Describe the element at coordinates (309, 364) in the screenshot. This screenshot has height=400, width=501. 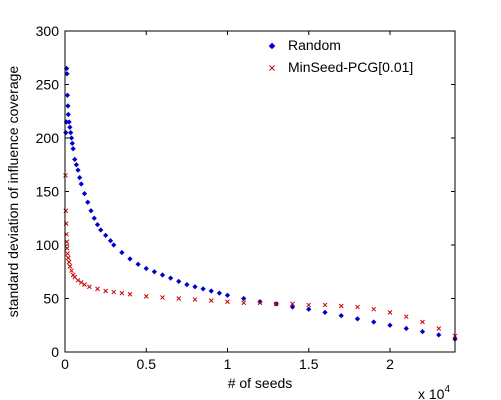
I see `x-tick-label: 1.5` at that location.